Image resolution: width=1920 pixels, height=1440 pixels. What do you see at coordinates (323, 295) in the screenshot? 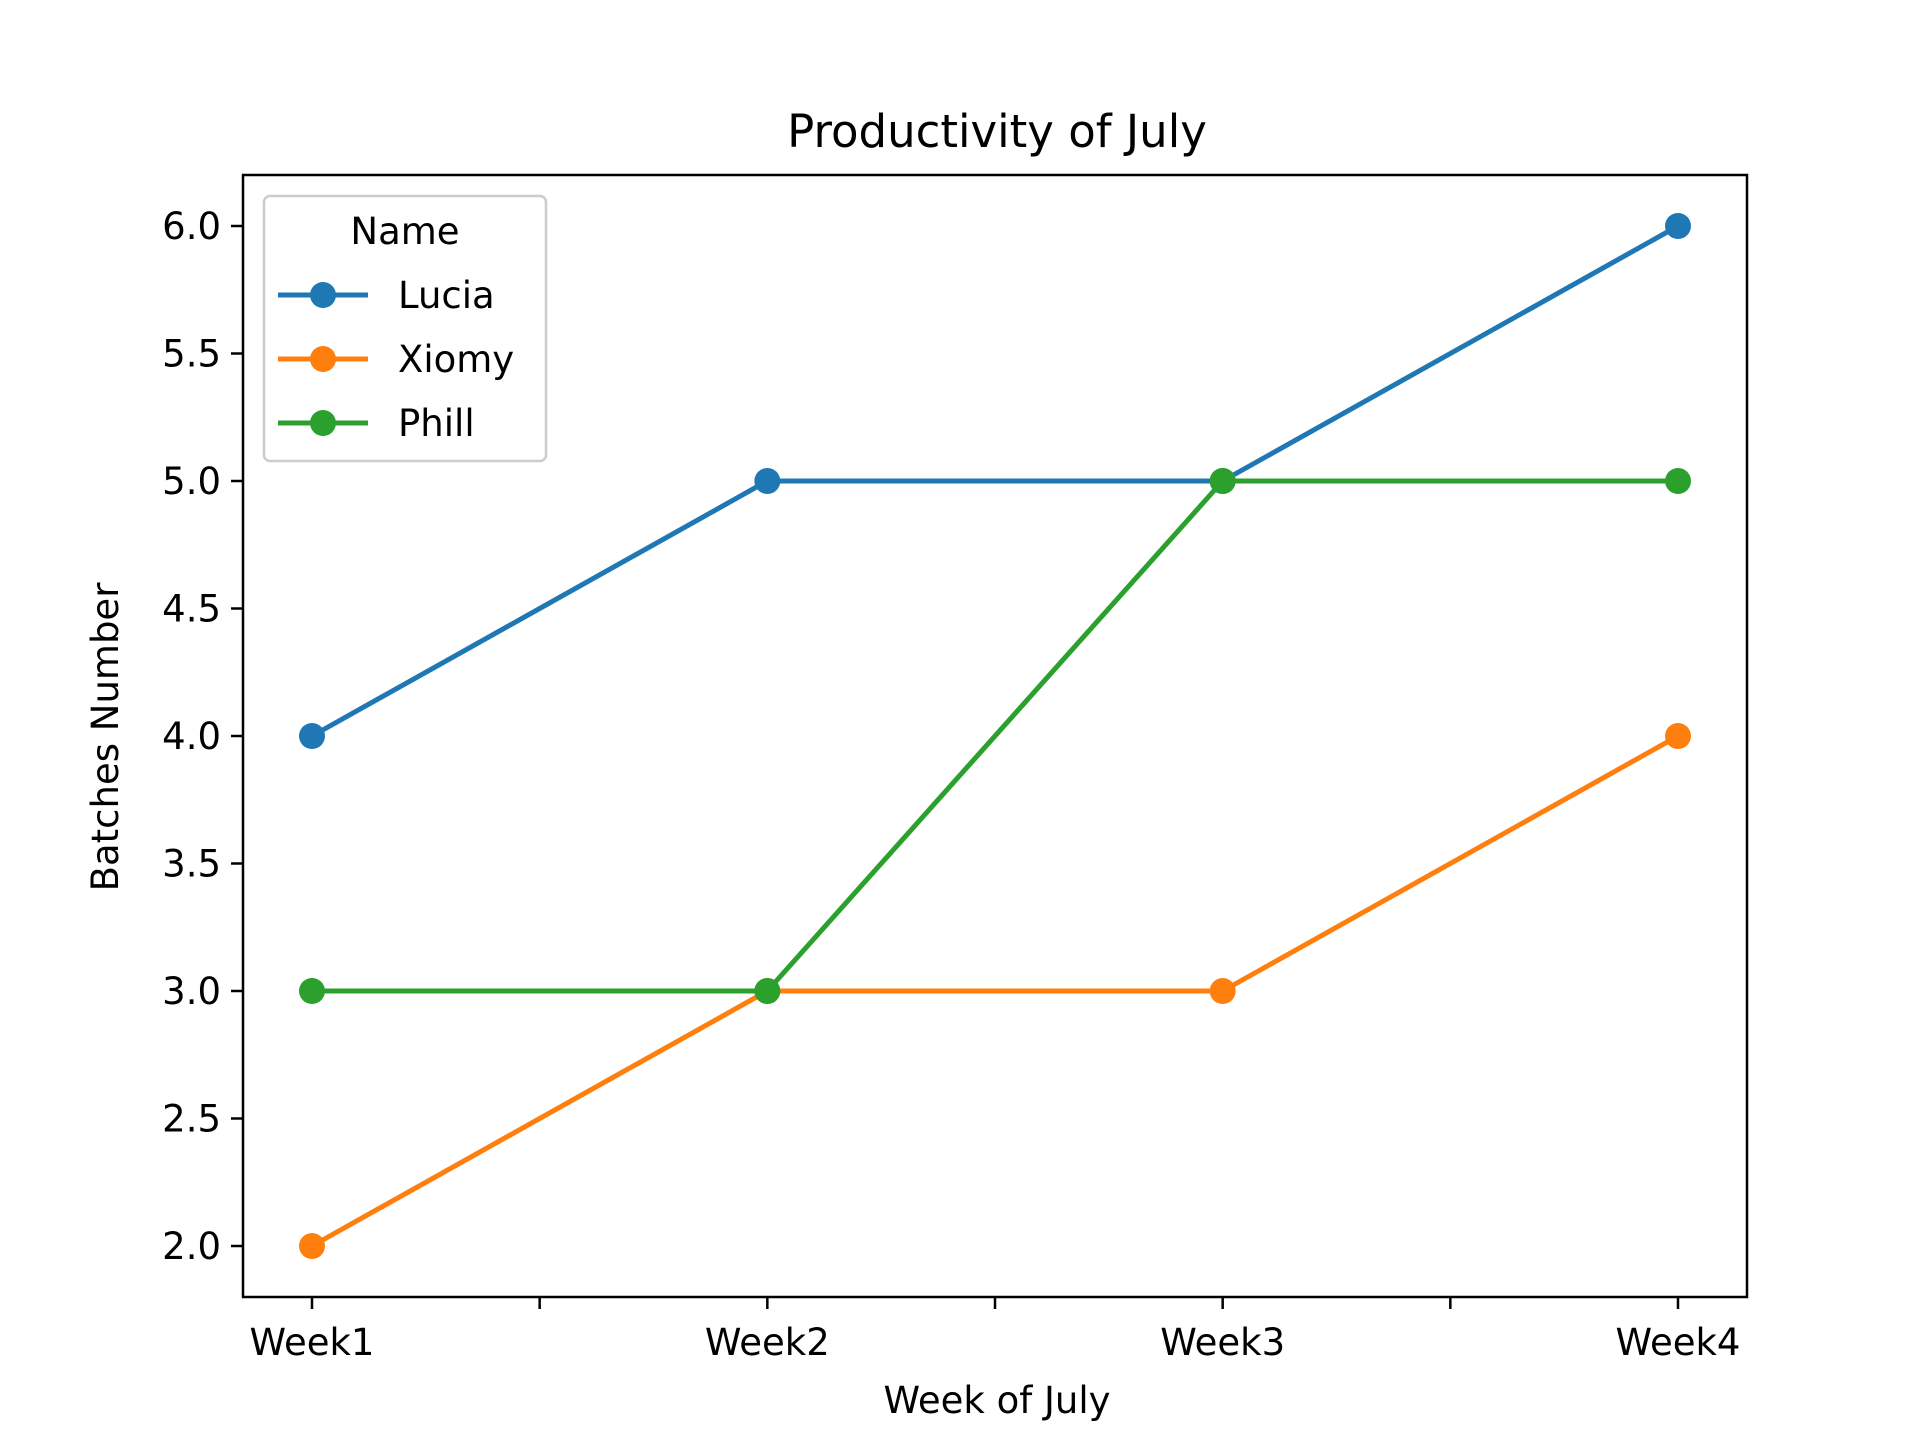
I see `legend-marker-lucia` at bounding box center [323, 295].